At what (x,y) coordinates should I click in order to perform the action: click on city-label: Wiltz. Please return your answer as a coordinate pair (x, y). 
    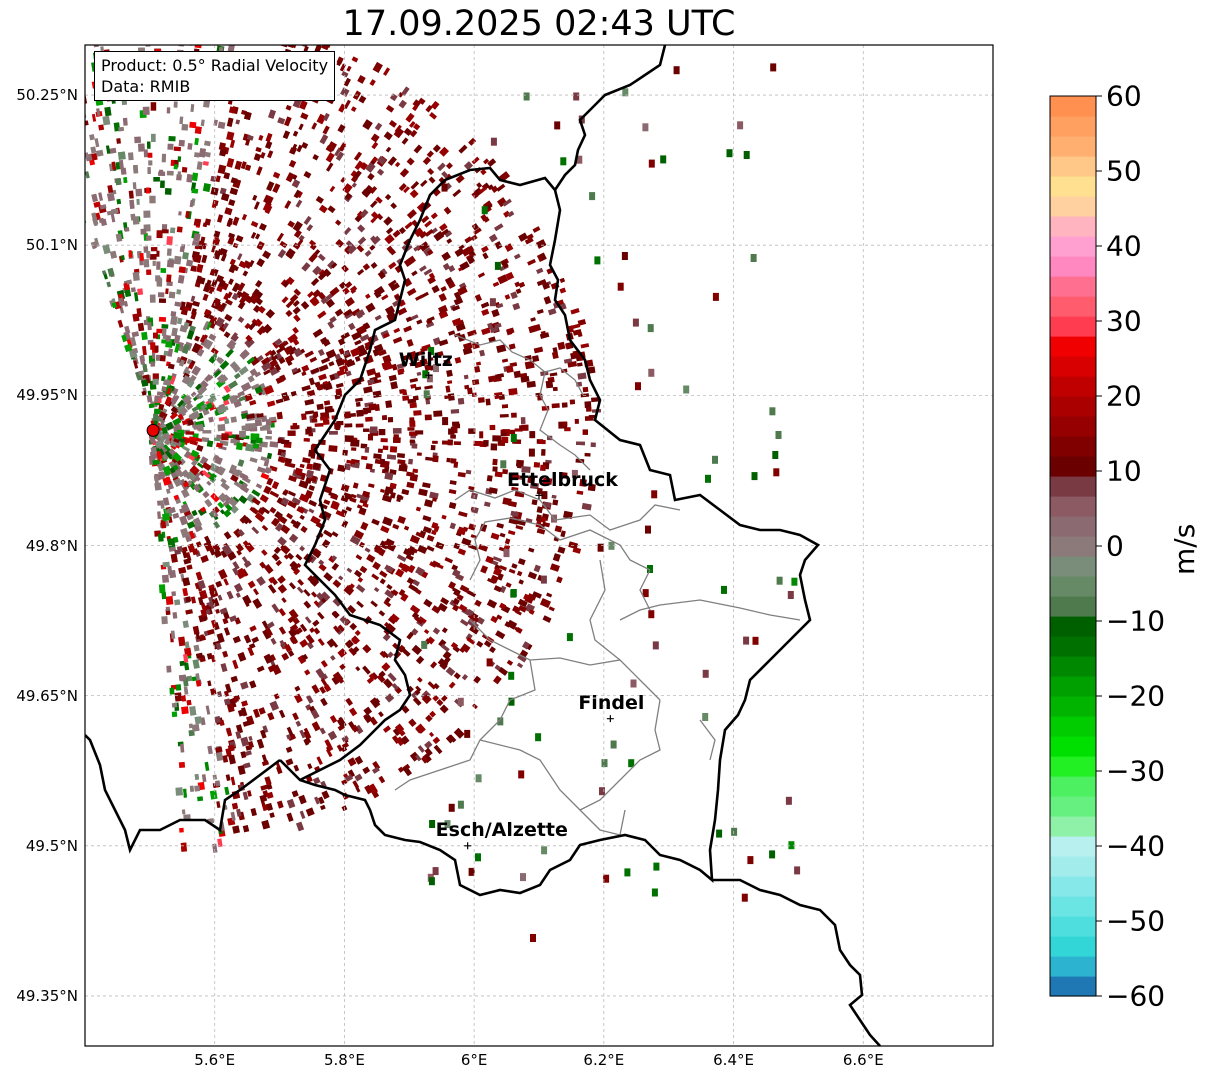
    Looking at the image, I should click on (425, 360).